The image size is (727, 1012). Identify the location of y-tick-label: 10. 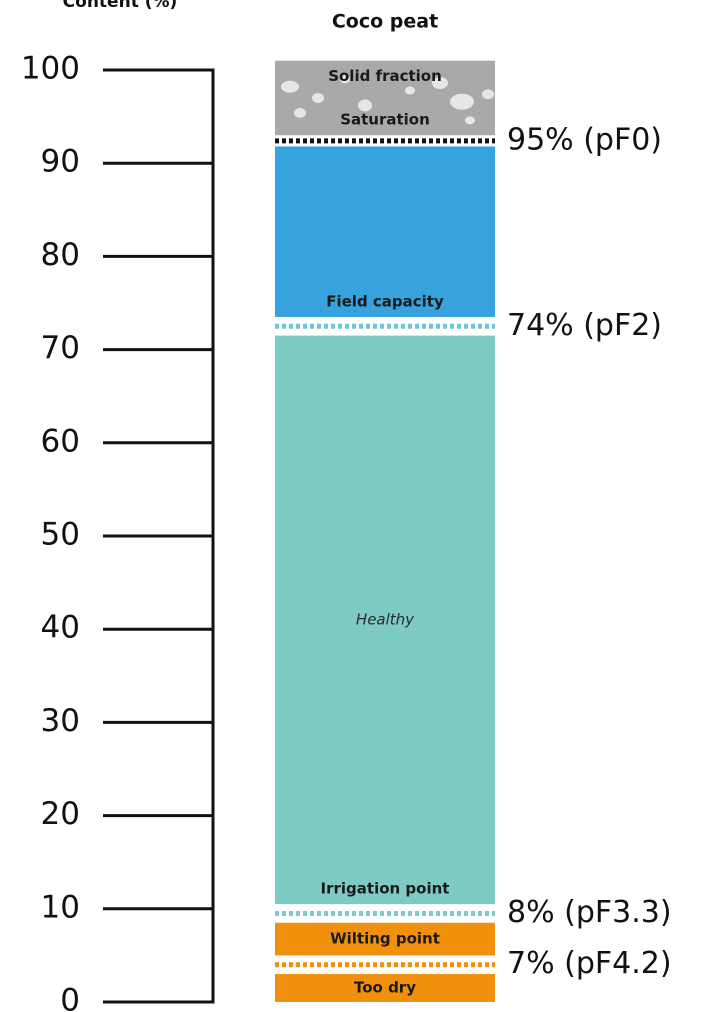
(60, 907).